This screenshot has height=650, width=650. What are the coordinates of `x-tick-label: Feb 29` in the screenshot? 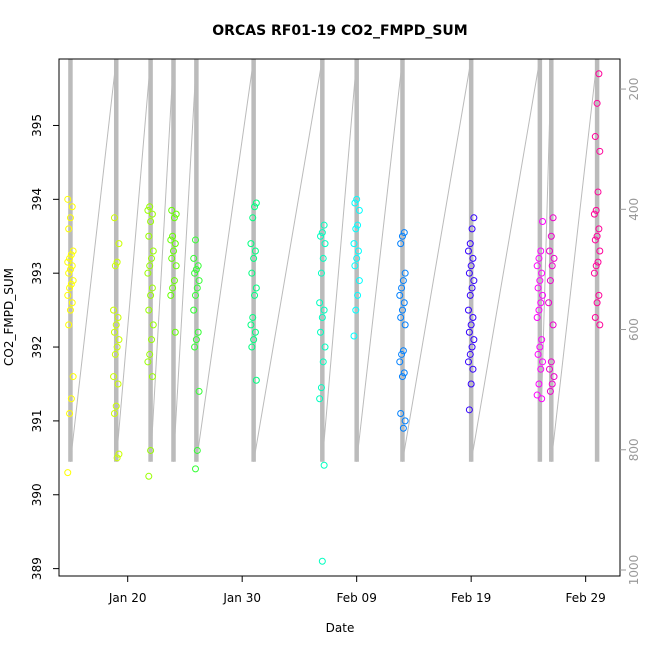 It's located at (585, 598).